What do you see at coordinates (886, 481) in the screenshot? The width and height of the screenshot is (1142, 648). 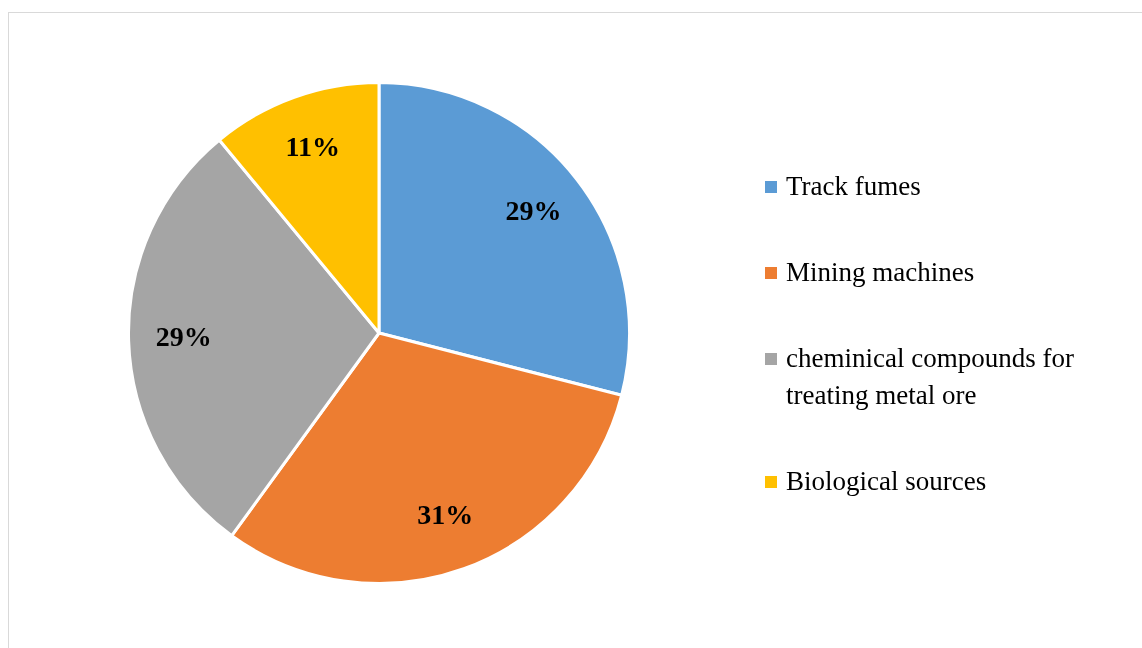 I see `legend-label: Biological sources` at bounding box center [886, 481].